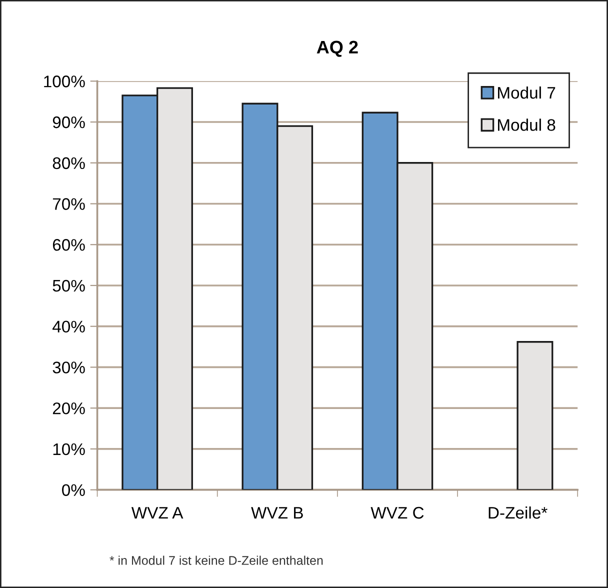 The width and height of the screenshot is (608, 588). What do you see at coordinates (68, 204) in the screenshot?
I see `y-tick-label: 70%` at bounding box center [68, 204].